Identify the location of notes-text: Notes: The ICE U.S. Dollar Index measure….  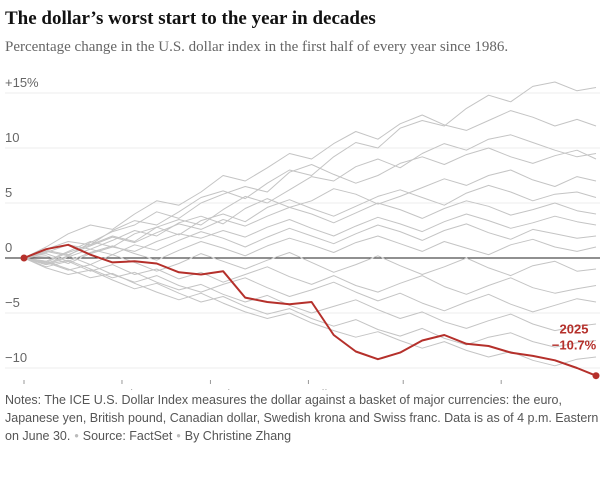
(302, 418).